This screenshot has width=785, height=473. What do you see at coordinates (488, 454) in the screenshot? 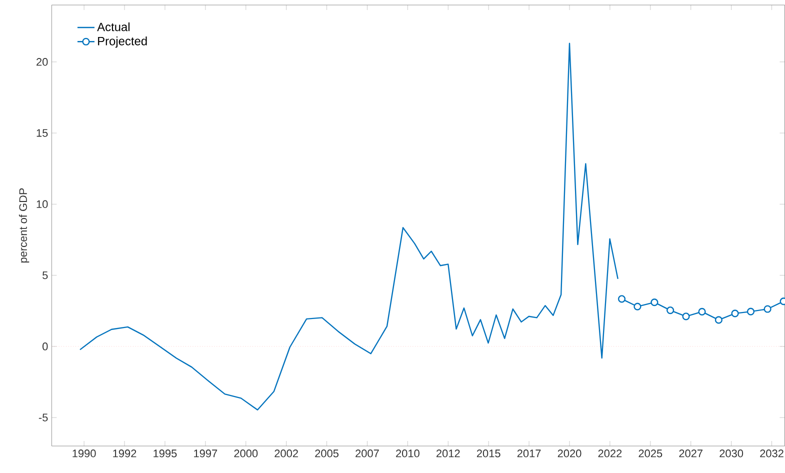
I see `x-tick-label: 2015` at bounding box center [488, 454].